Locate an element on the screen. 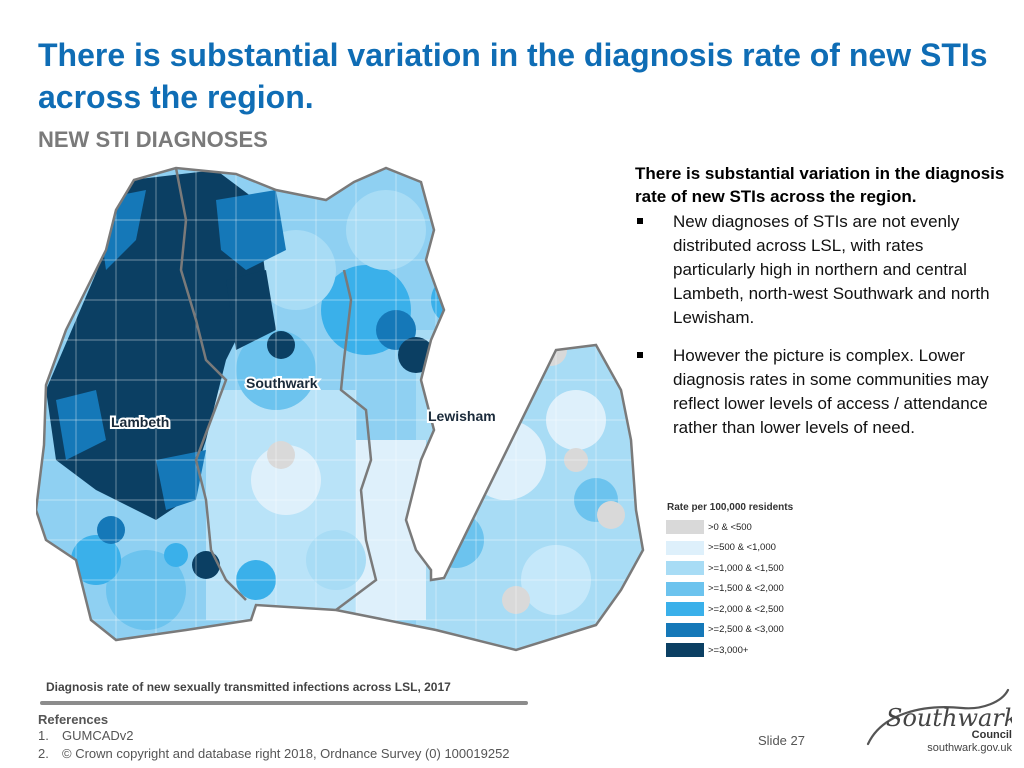  legend-row: >=2,500 & <3,000 is located at coordinates (750, 630).